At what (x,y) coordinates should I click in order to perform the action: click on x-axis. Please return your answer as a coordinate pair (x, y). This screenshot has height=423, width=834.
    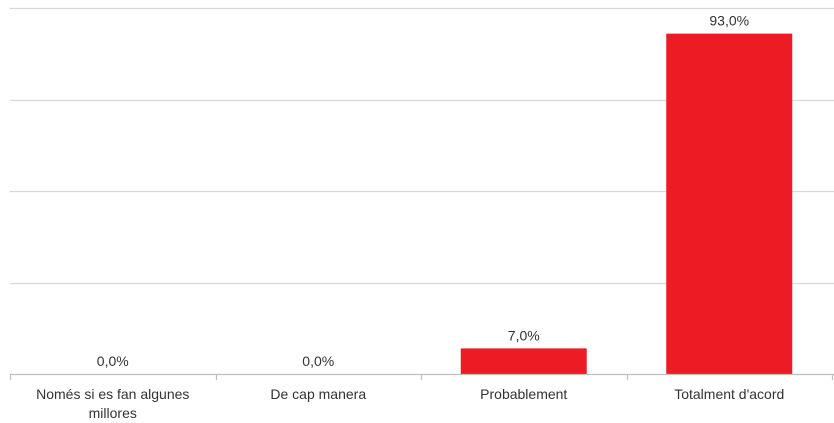
    Looking at the image, I should click on (421, 376).